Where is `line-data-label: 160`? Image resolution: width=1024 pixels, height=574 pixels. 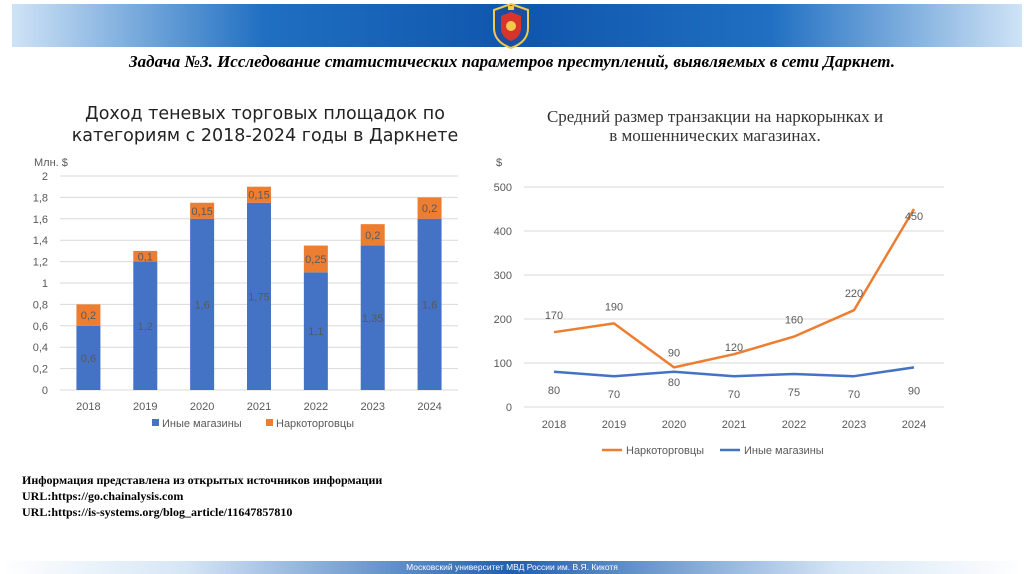 line-data-label: 160 is located at coordinates (794, 321).